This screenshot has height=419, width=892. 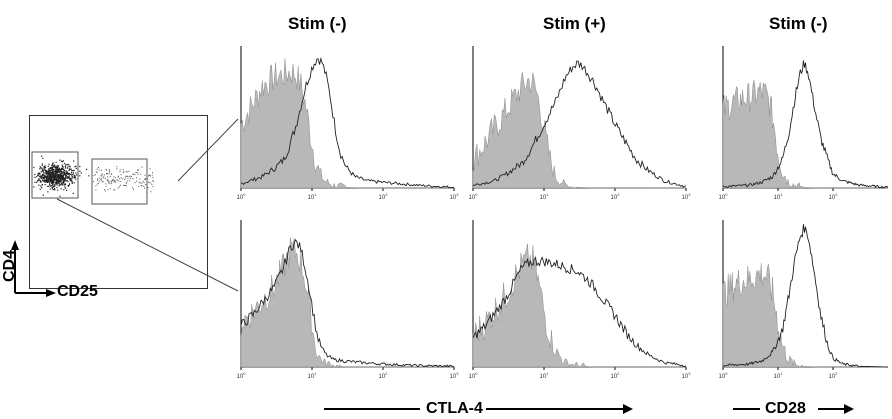 I want to click on x-tick-label: 10⁰, so click(x=242, y=196).